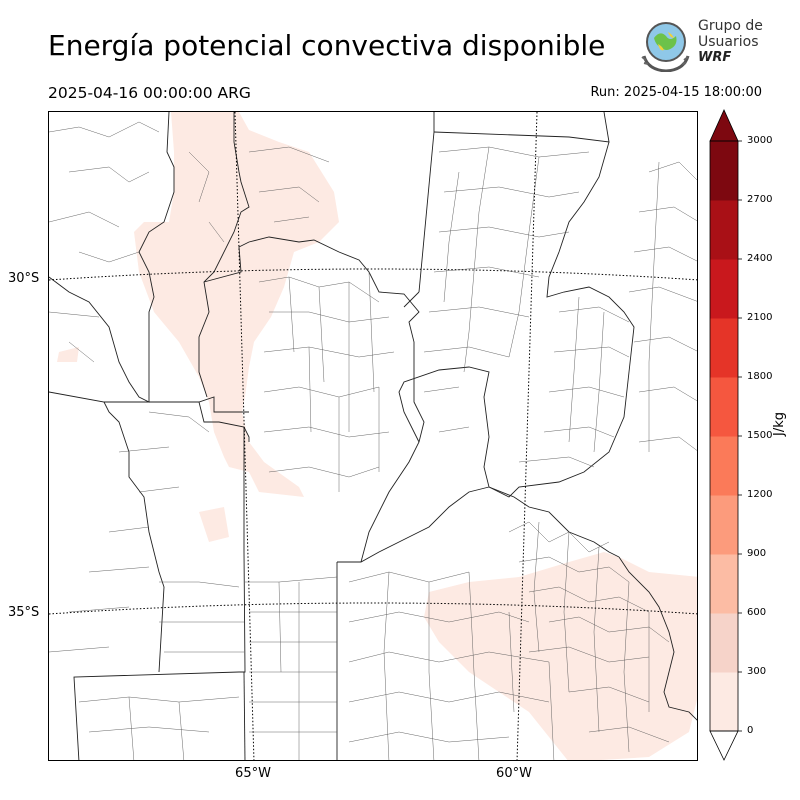 This screenshot has width=800, height=800. Describe the element at coordinates (665, 47) in the screenshot. I see `globe-logo-icon` at that location.